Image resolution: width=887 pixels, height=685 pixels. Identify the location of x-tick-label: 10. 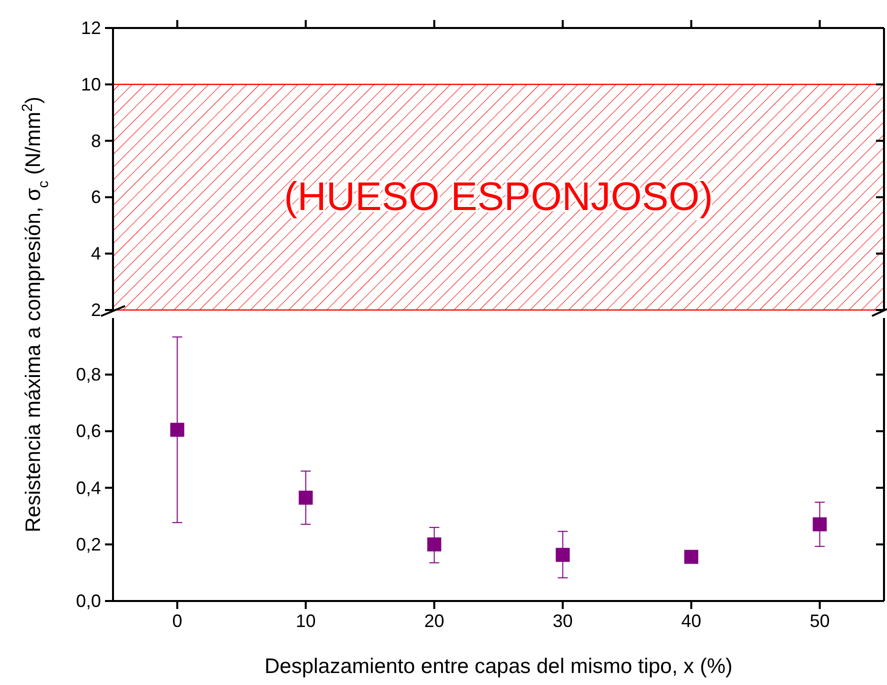
(306, 621).